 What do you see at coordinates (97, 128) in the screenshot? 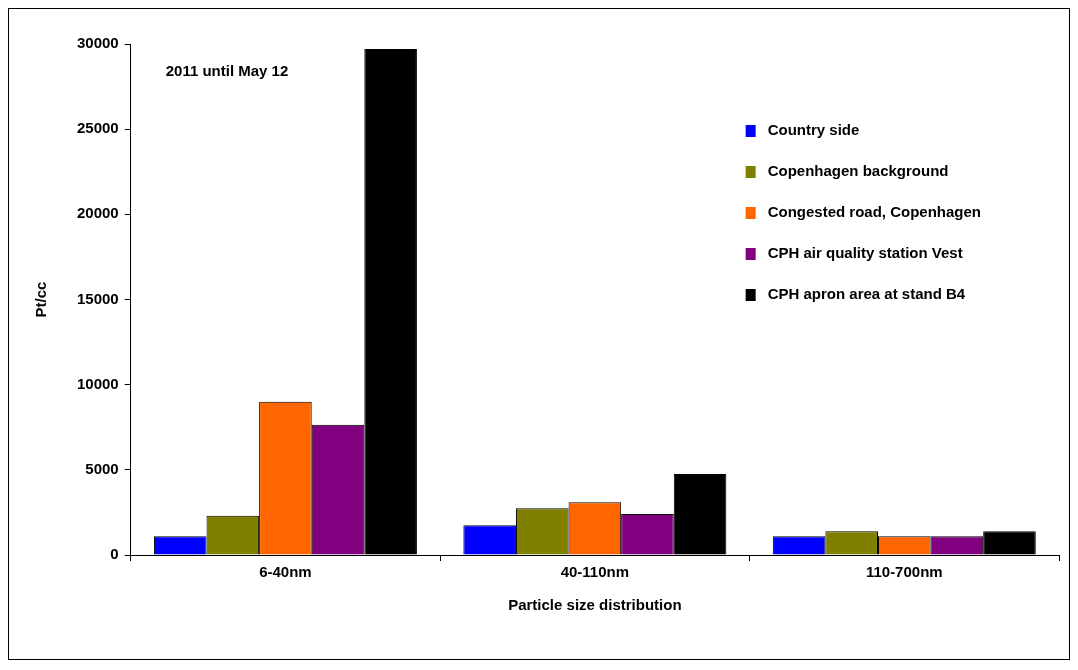
I see `y-tick-label: 25000` at bounding box center [97, 128].